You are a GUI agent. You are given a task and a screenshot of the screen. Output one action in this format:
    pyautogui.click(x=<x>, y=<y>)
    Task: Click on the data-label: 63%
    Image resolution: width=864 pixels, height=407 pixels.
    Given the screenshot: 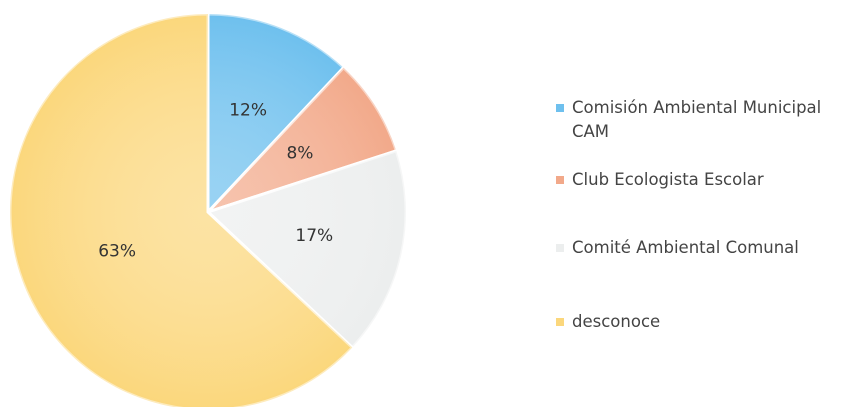 What is the action you would take?
    pyautogui.click(x=117, y=251)
    